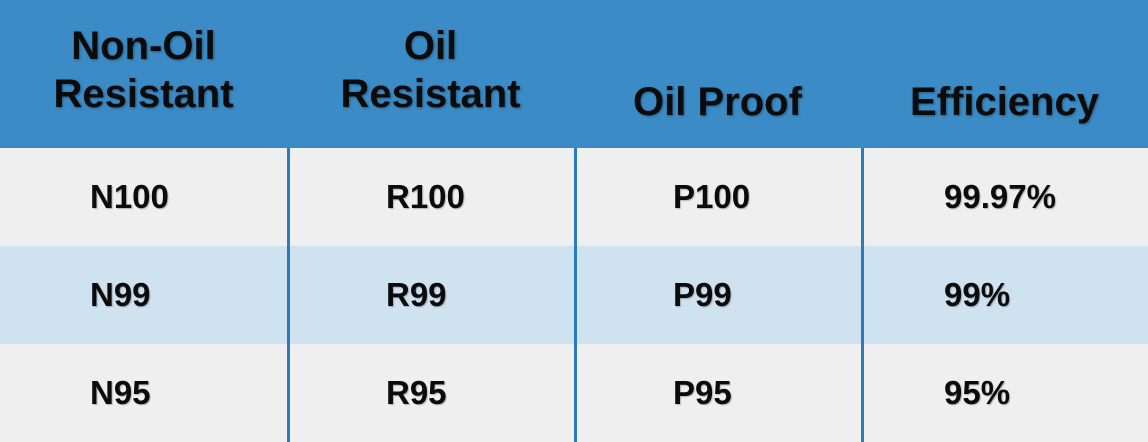 The height and width of the screenshot is (442, 1148). I want to click on table-cell: P100, so click(717, 197).